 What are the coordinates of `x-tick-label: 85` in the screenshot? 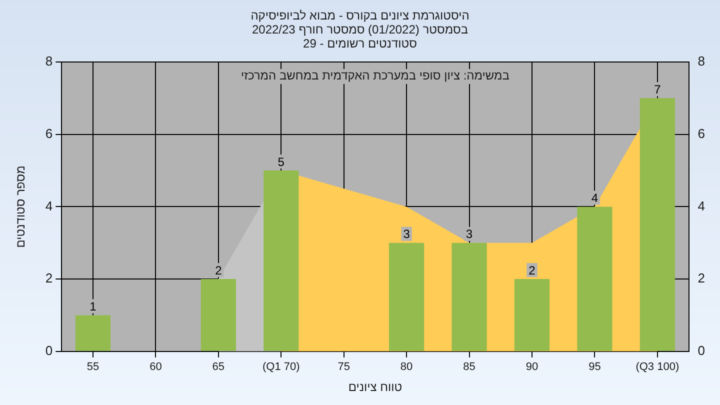 It's located at (469, 367).